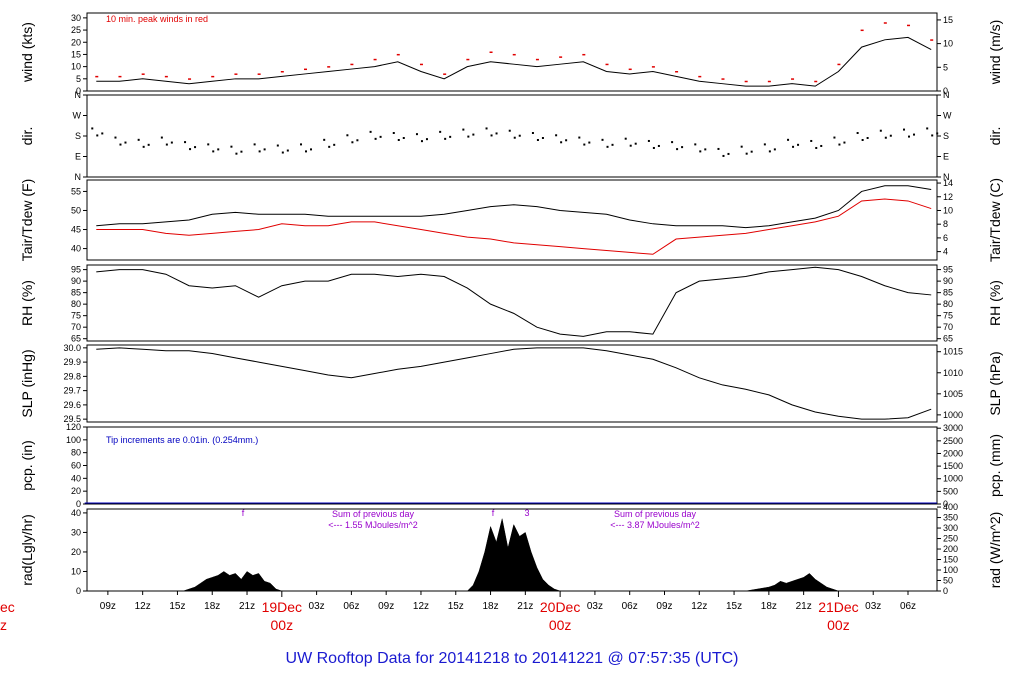 Image resolution: width=1024 pixels, height=700 pixels. Describe the element at coordinates (373, 514) in the screenshot. I see `rad-sum-line: Sum of previous day` at that location.